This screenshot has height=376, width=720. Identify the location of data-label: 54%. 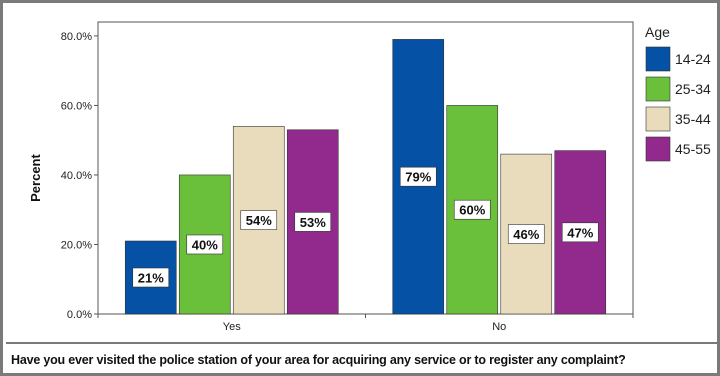
(259, 220).